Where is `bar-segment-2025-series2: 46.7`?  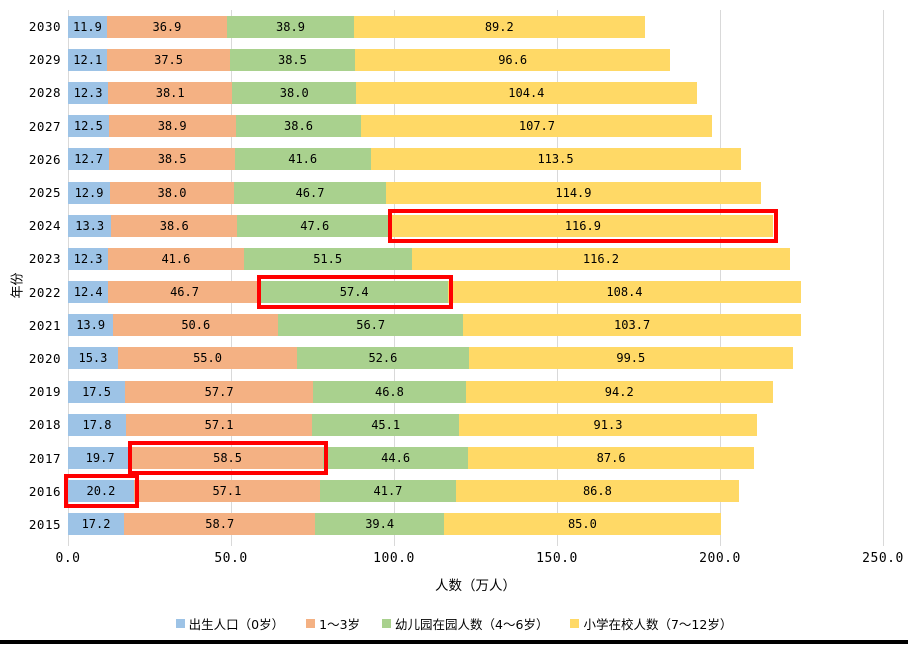
bar-segment-2025-series2: 46.7 is located at coordinates (310, 192).